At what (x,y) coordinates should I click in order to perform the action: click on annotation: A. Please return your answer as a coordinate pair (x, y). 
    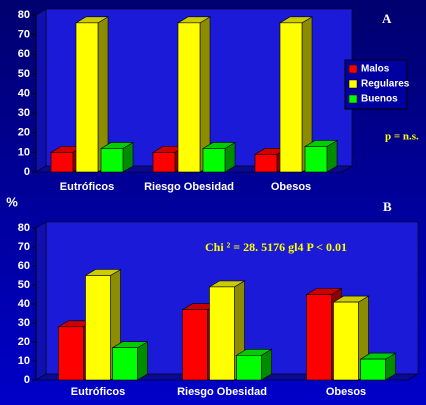
    Looking at the image, I should click on (387, 18).